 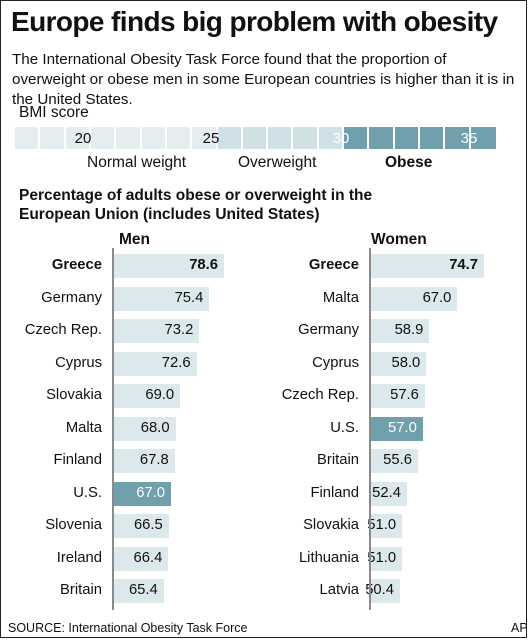 What do you see at coordinates (79, 557) in the screenshot?
I see `category-label: Ireland` at bounding box center [79, 557].